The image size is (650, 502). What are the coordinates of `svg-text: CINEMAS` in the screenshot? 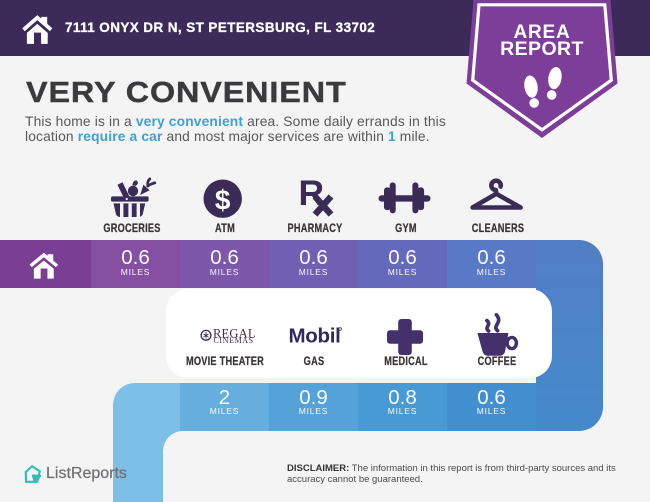 It's located at (234, 340).